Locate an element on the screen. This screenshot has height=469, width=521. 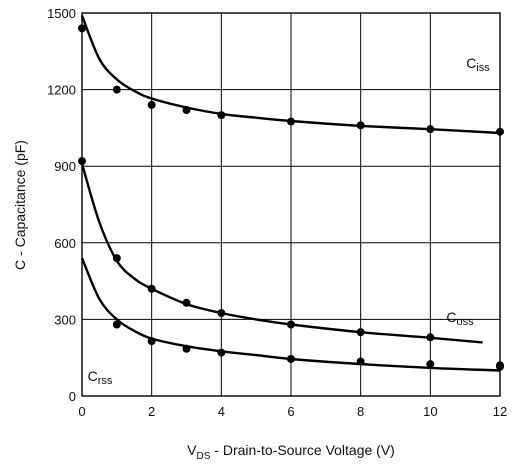
series-label-iss: Ciss is located at coordinates (478, 64).